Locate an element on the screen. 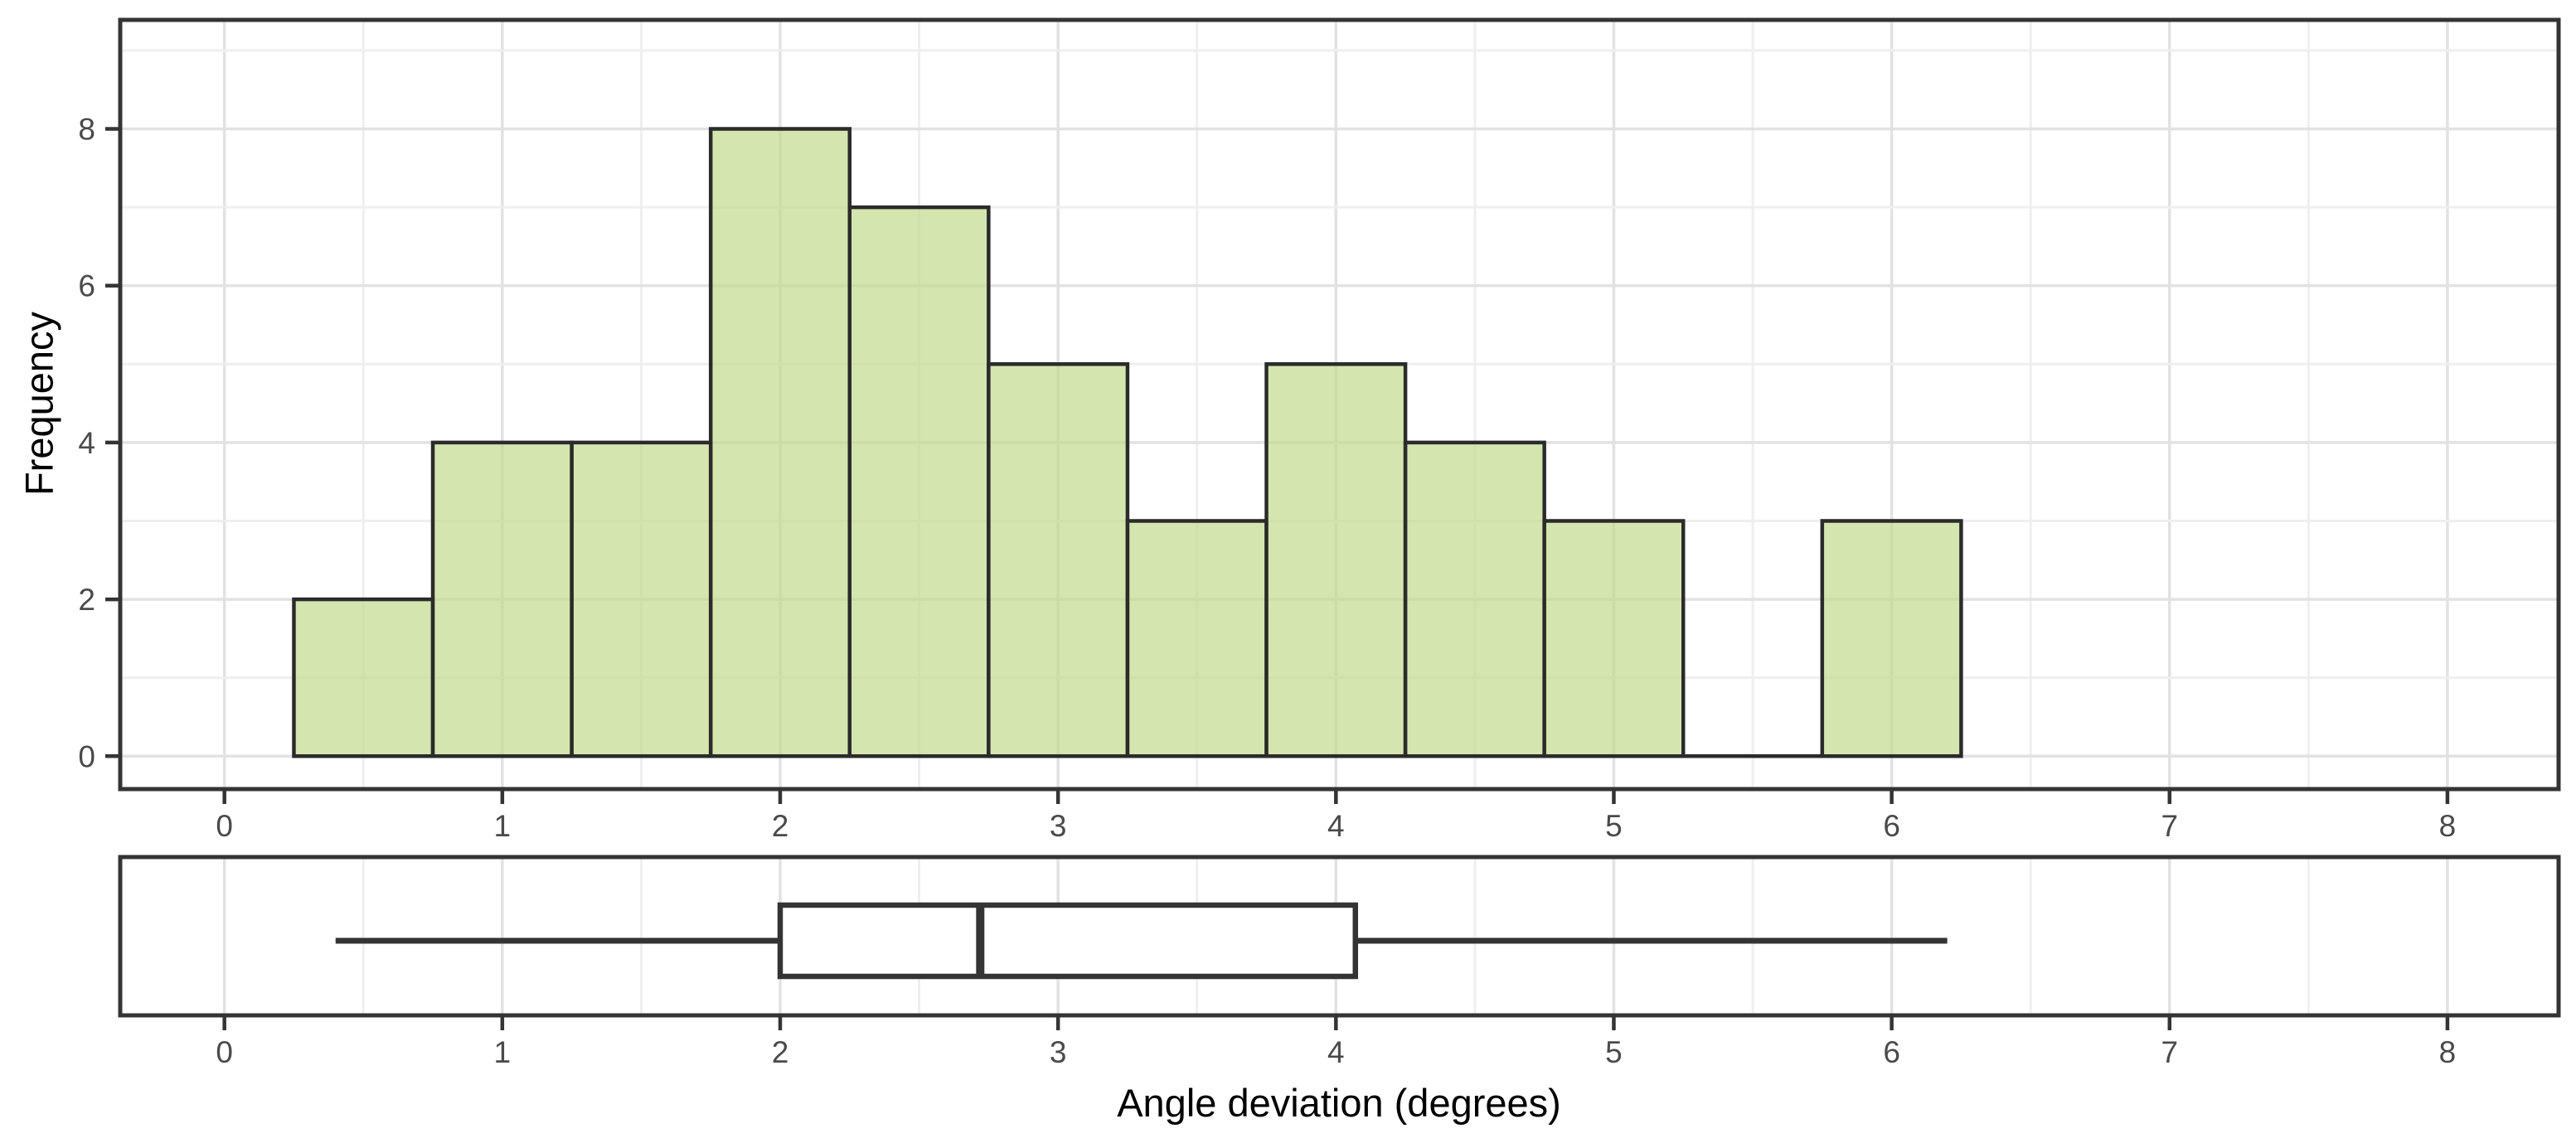  boxplot-box is located at coordinates (1068, 941).